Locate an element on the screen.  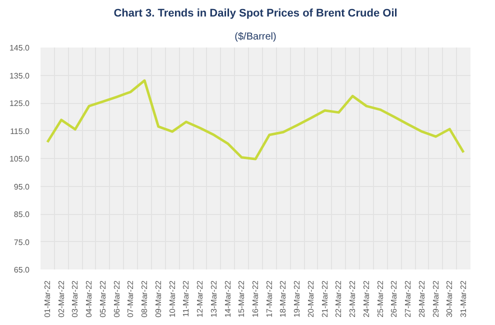
x-tick-label: 08-Mar-22 is located at coordinates (145, 299).